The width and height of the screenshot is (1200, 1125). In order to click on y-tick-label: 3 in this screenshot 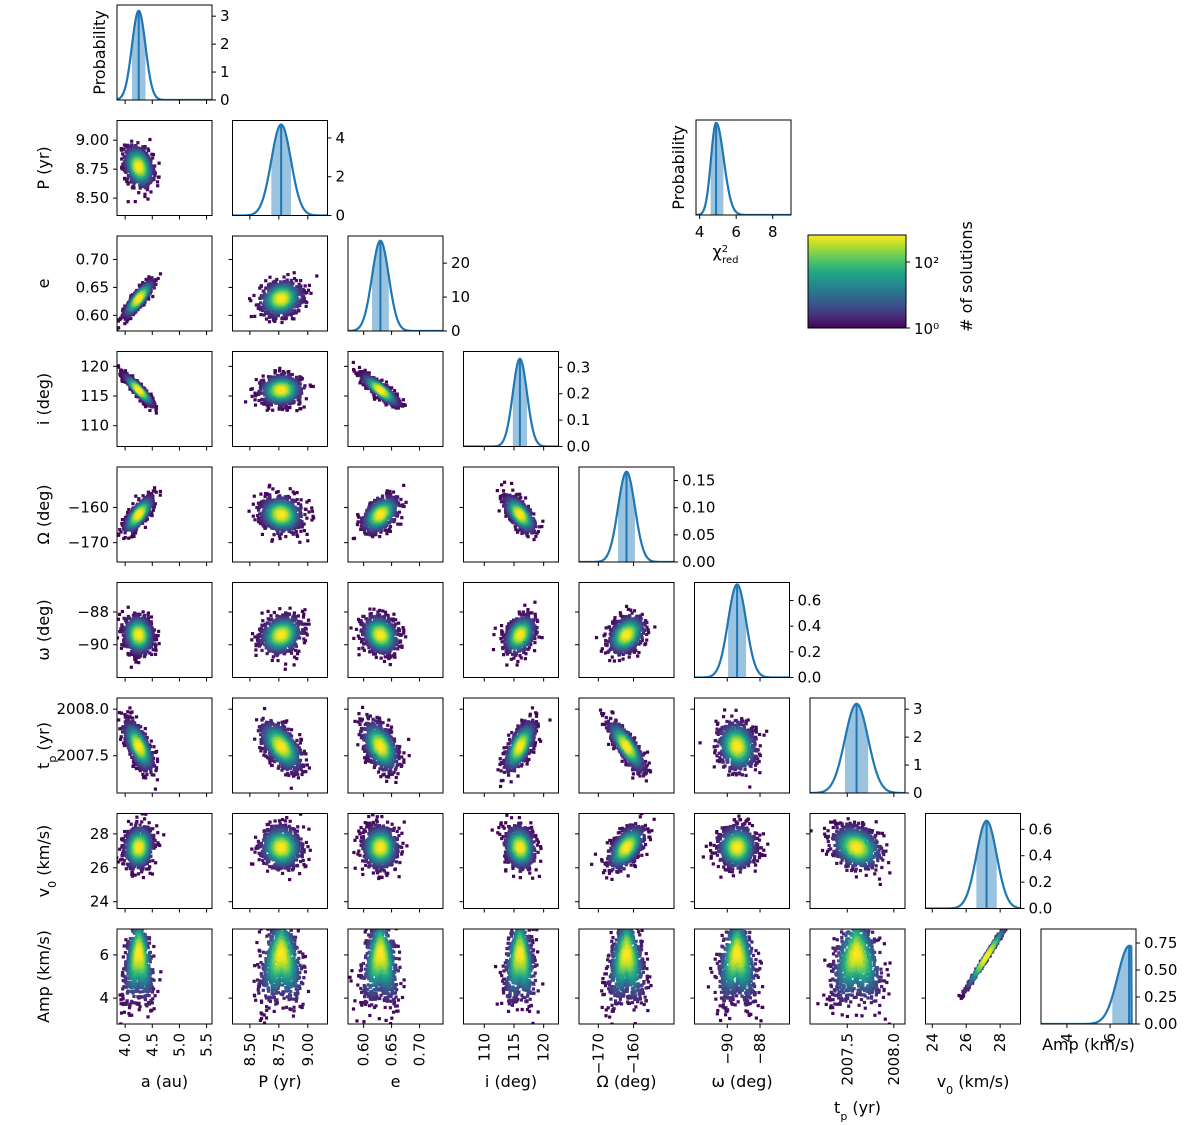, I will do `click(225, 16)`.